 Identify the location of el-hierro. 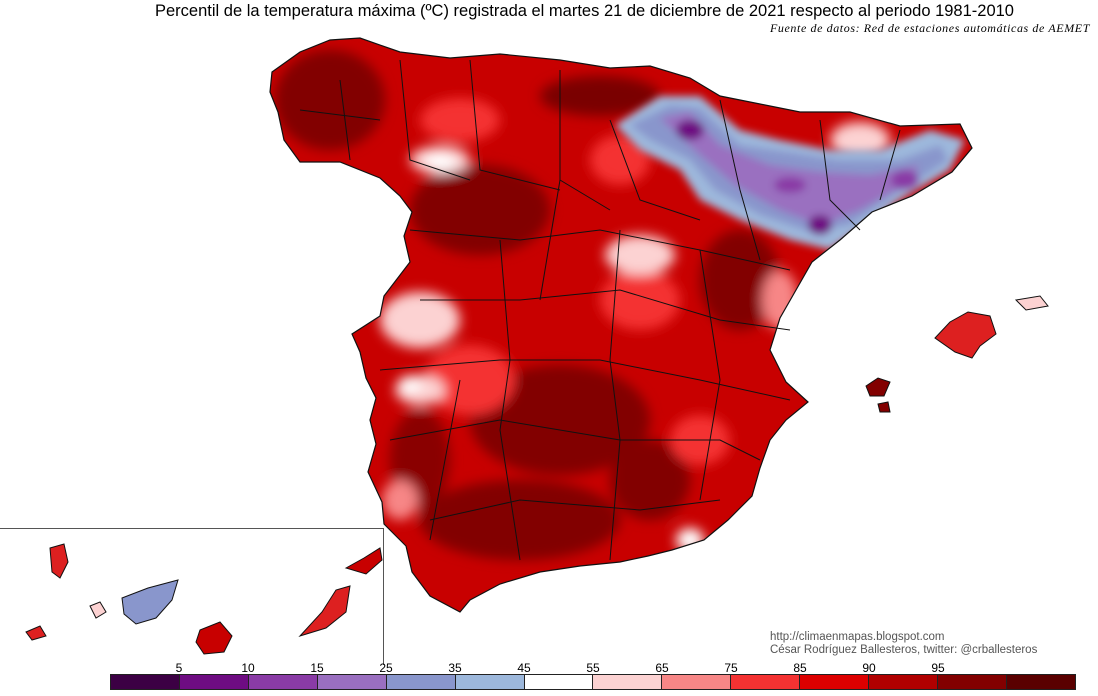
(36, 633).